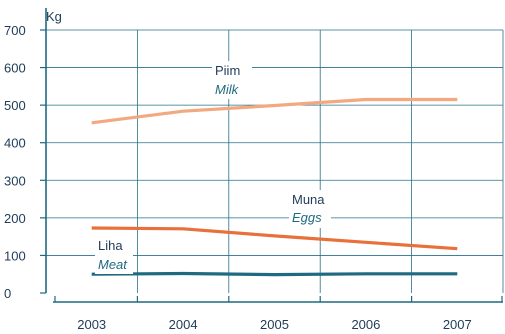  I want to click on x-tick-label-2006: 2006, so click(365, 324).